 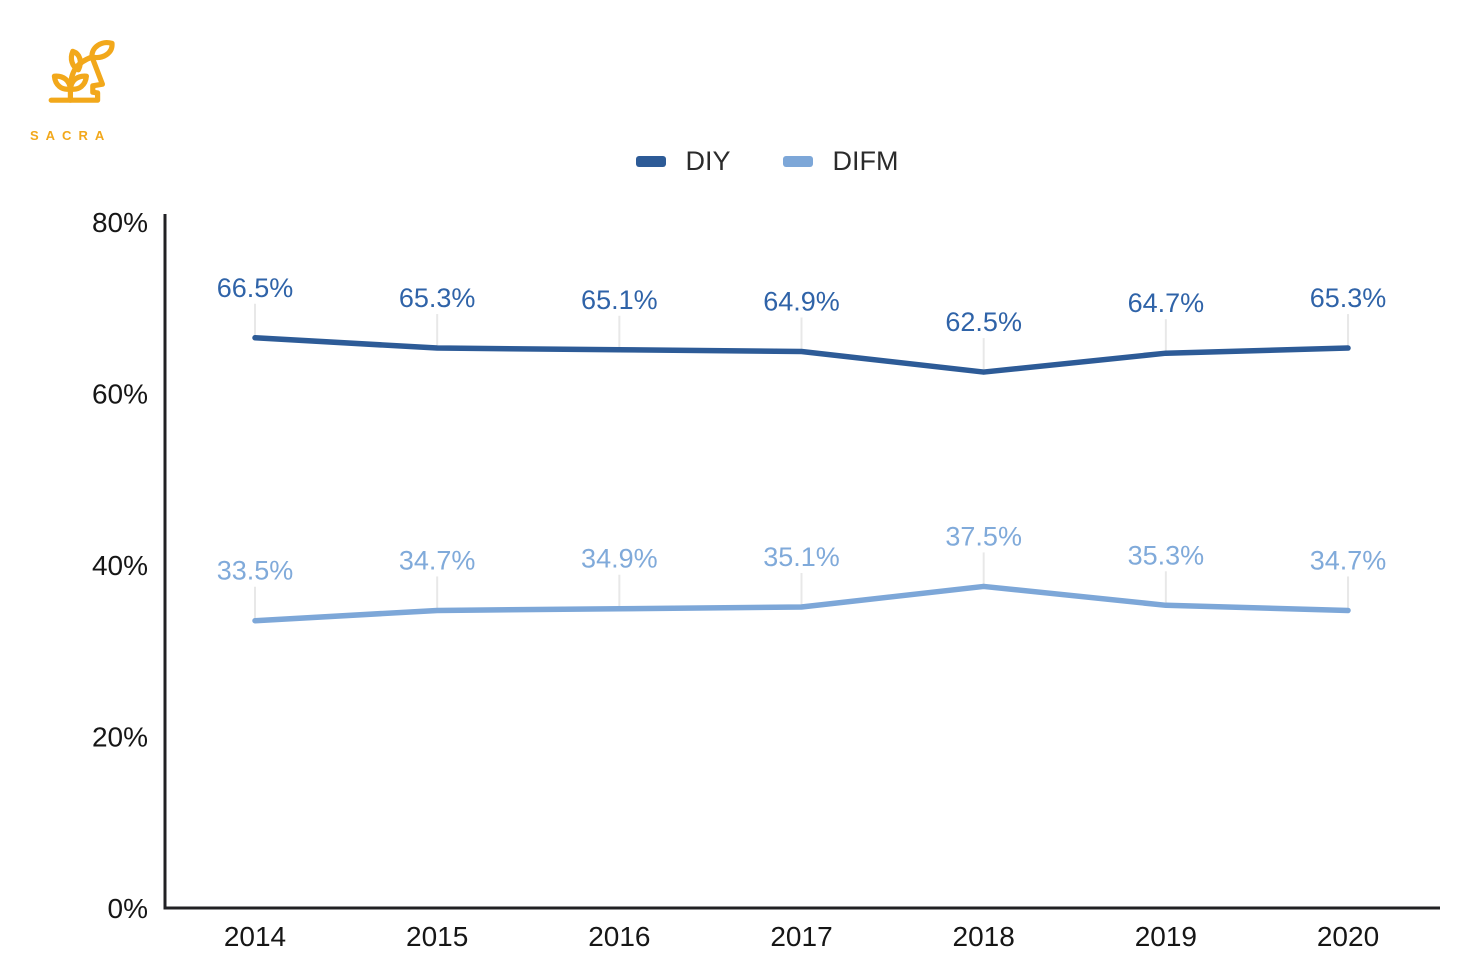 What do you see at coordinates (1348, 936) in the screenshot?
I see `x-axis-tick-label: 2020` at bounding box center [1348, 936].